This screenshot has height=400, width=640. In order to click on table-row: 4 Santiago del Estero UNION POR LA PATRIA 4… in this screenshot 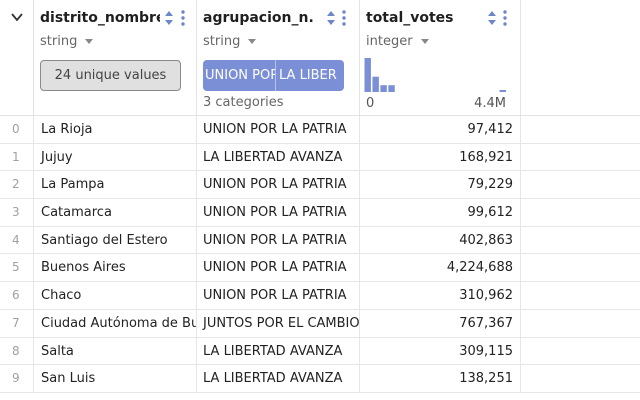, I will do `click(320, 240)`.